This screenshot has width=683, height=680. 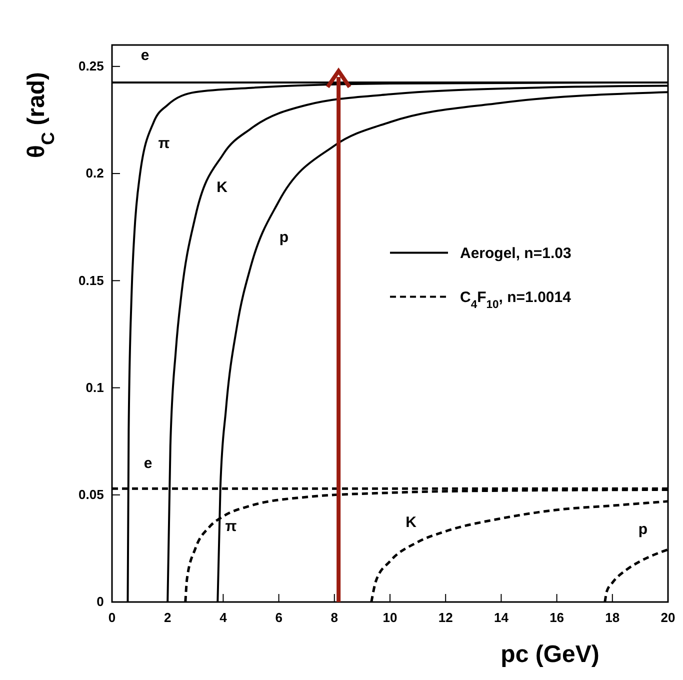 What do you see at coordinates (91, 66) in the screenshot?
I see `y-tick-label: 0.25` at bounding box center [91, 66].